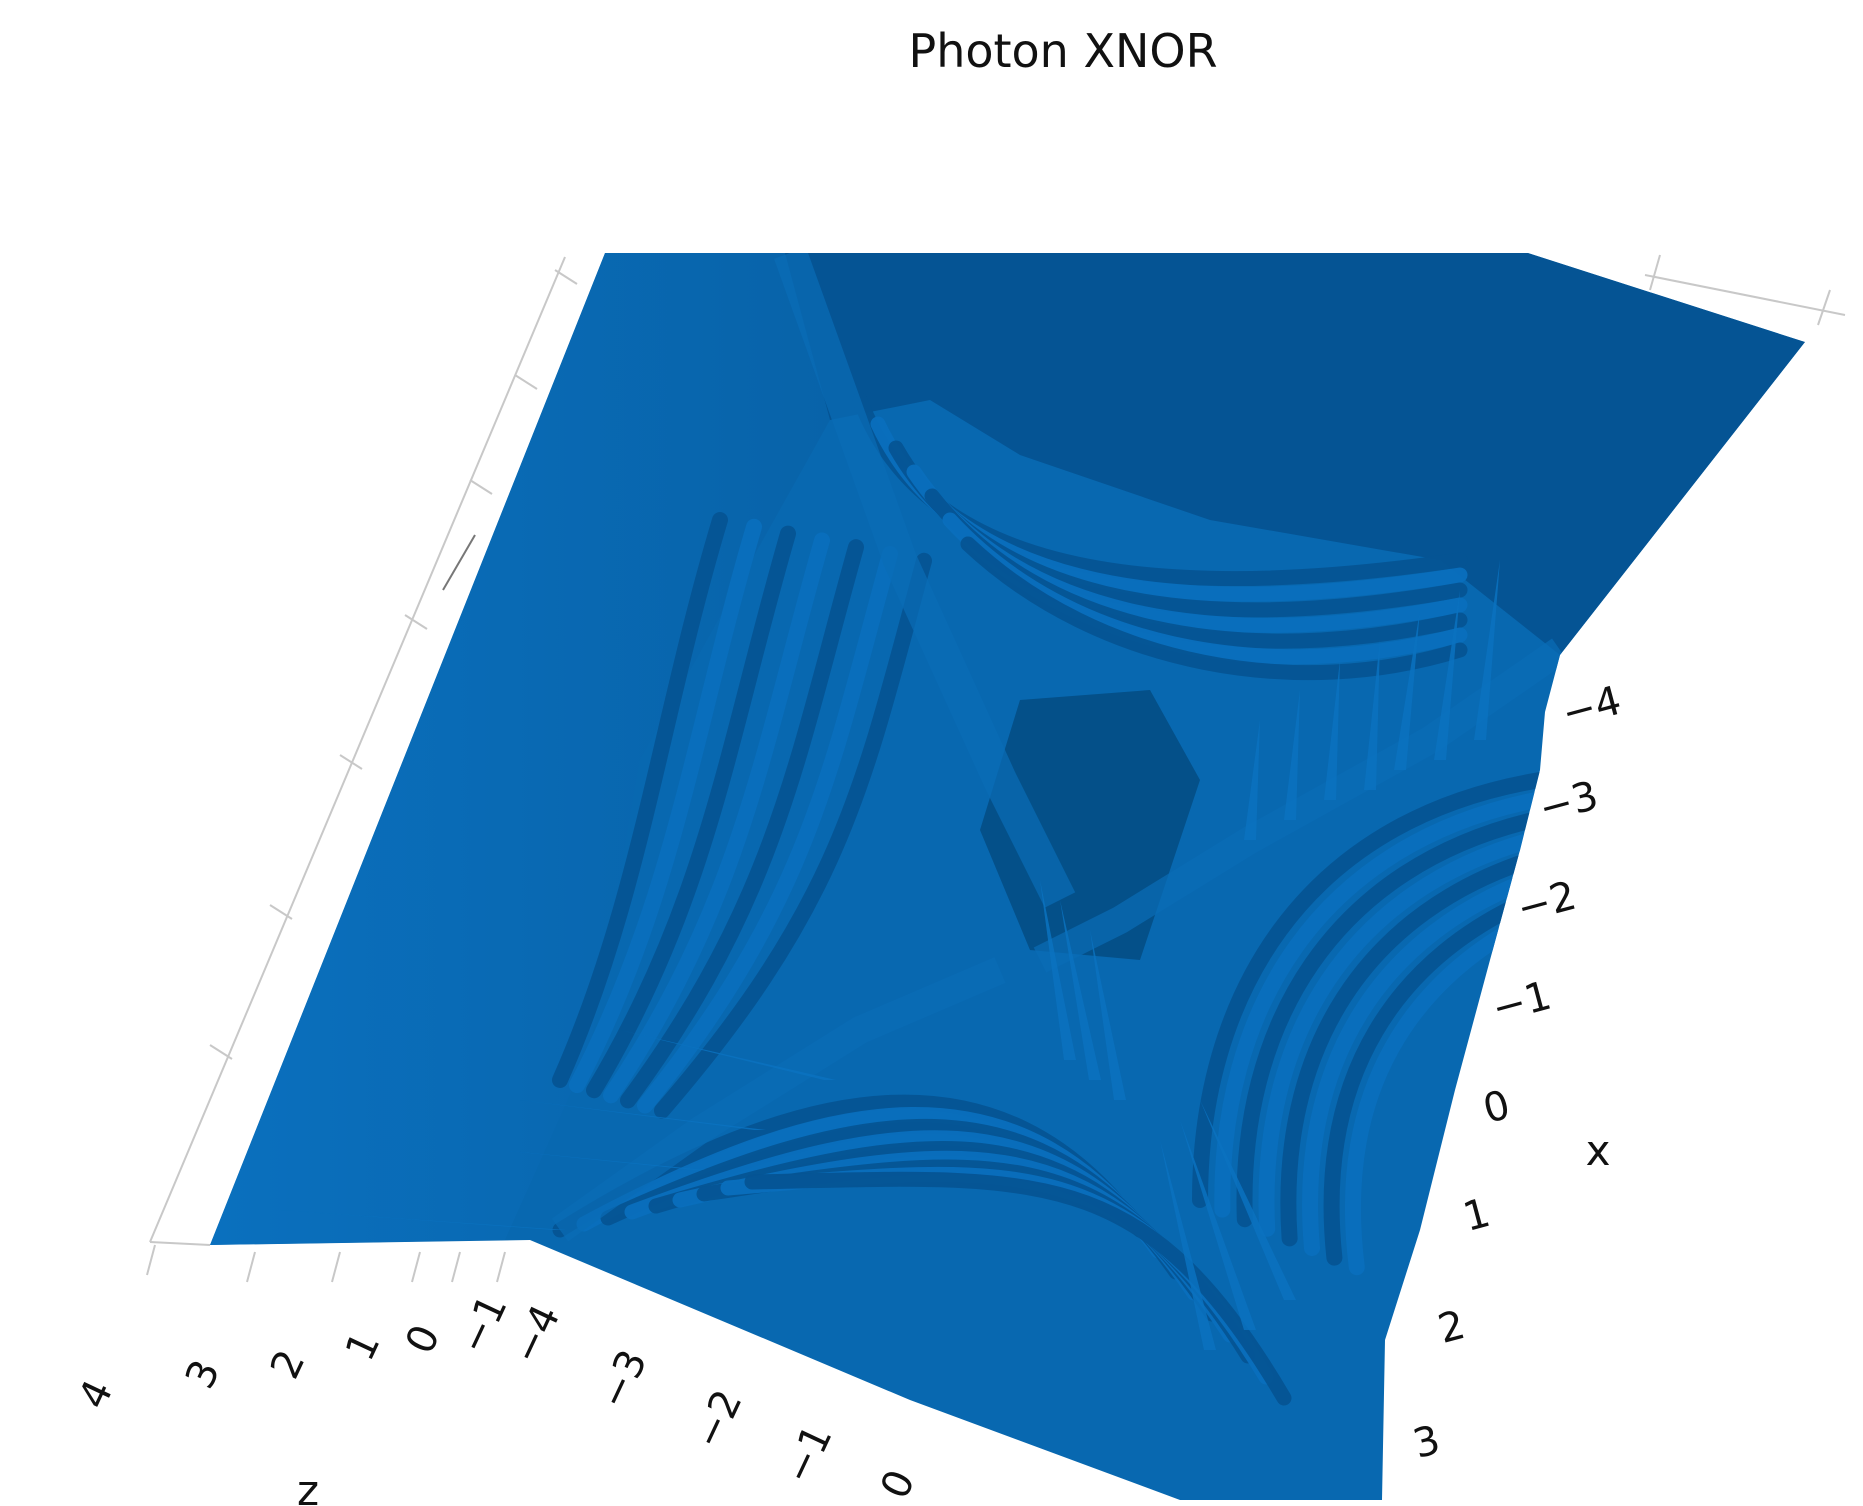 The image size is (1863, 1506). Describe the element at coordinates (1546, 903) in the screenshot. I see `x-tick-label: −2` at that location.